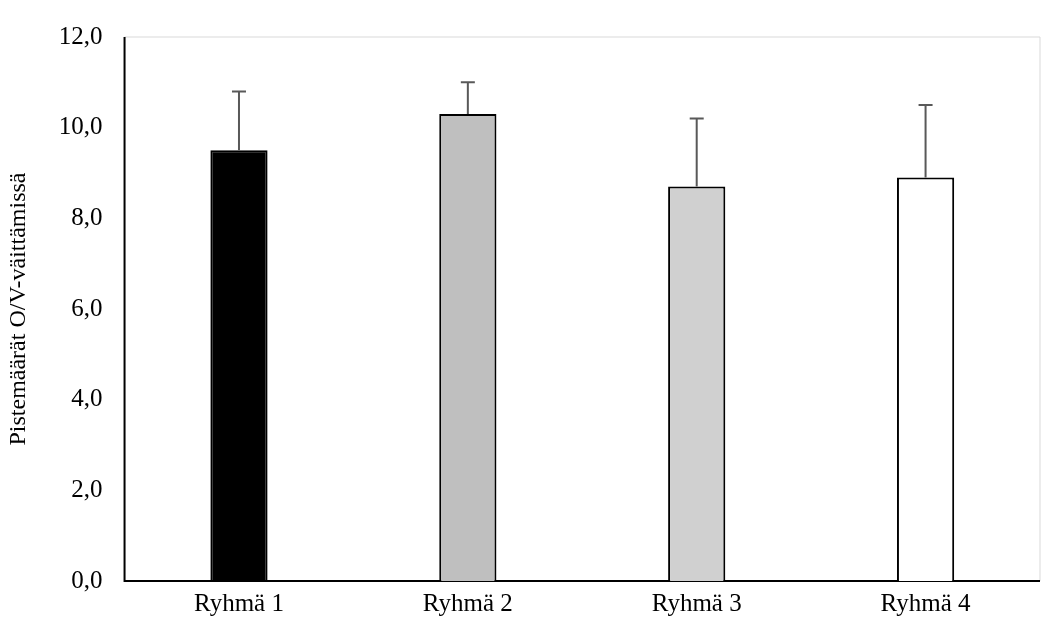 Image resolution: width=1054 pixels, height=627 pixels. I want to click on x-tick-label: Ryhmä 1, so click(239, 602).